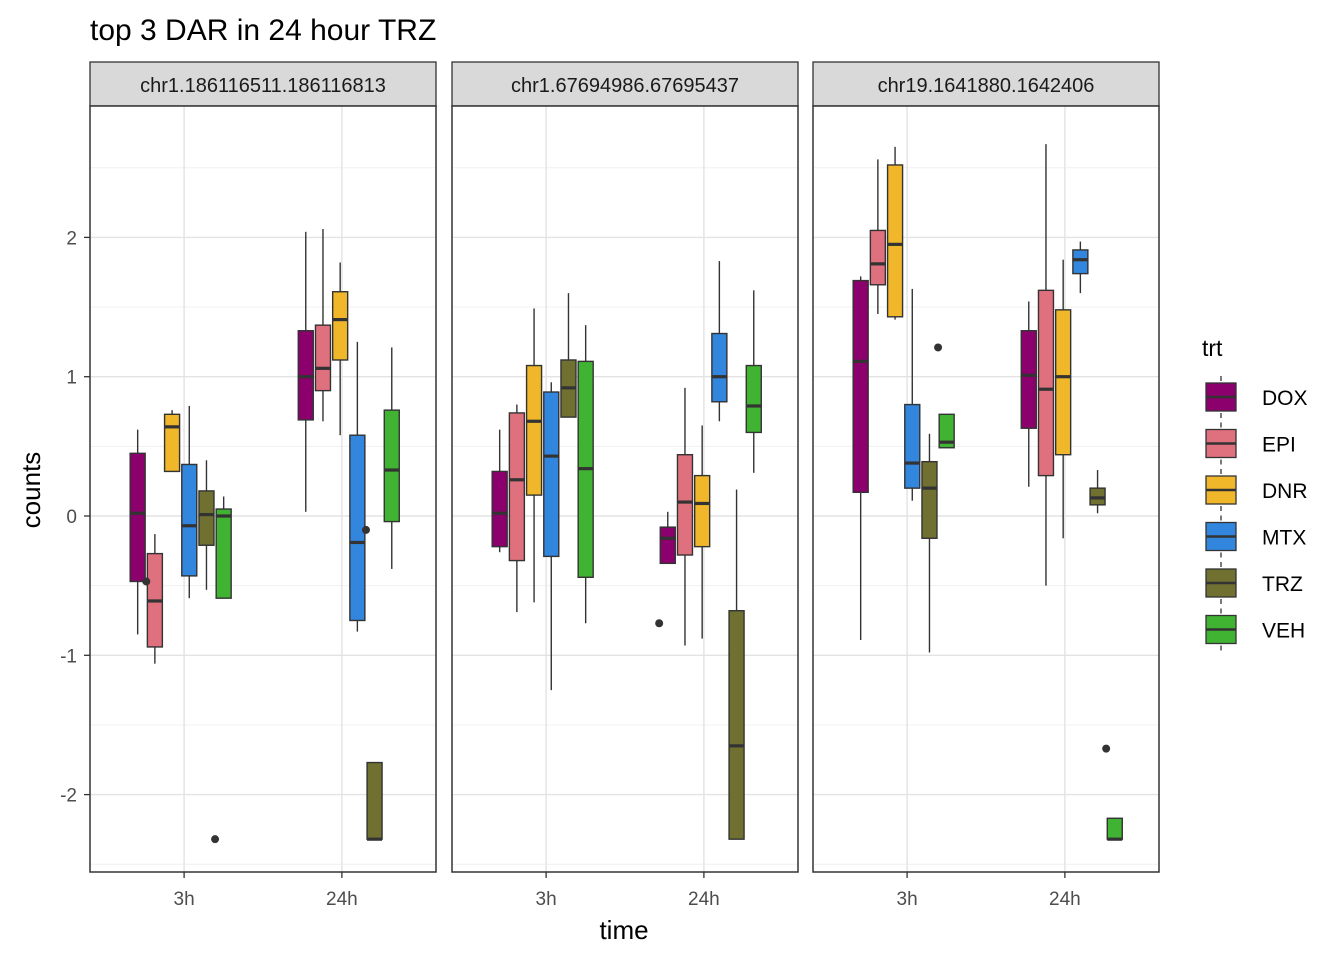 Image resolution: width=1344 pixels, height=960 pixels. What do you see at coordinates (1284, 538) in the screenshot?
I see `legend-label: MTX` at bounding box center [1284, 538].